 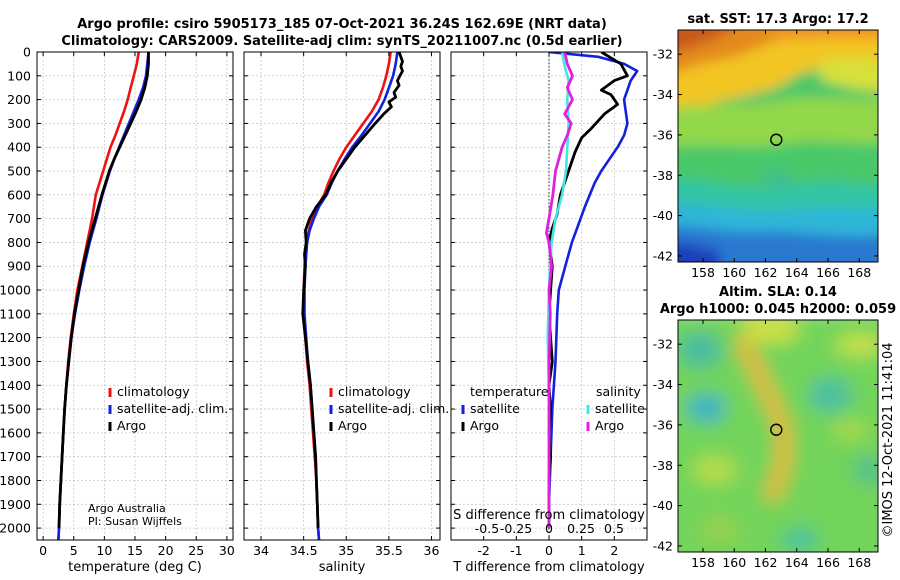 What do you see at coordinates (27, 52) in the screenshot?
I see `ytick-label: 0` at bounding box center [27, 52].